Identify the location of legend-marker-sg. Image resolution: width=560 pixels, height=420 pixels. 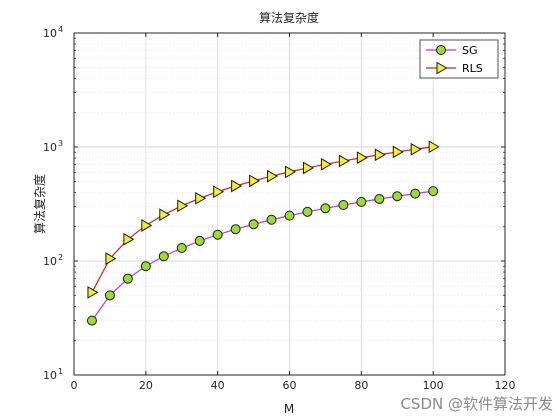
(441, 50).